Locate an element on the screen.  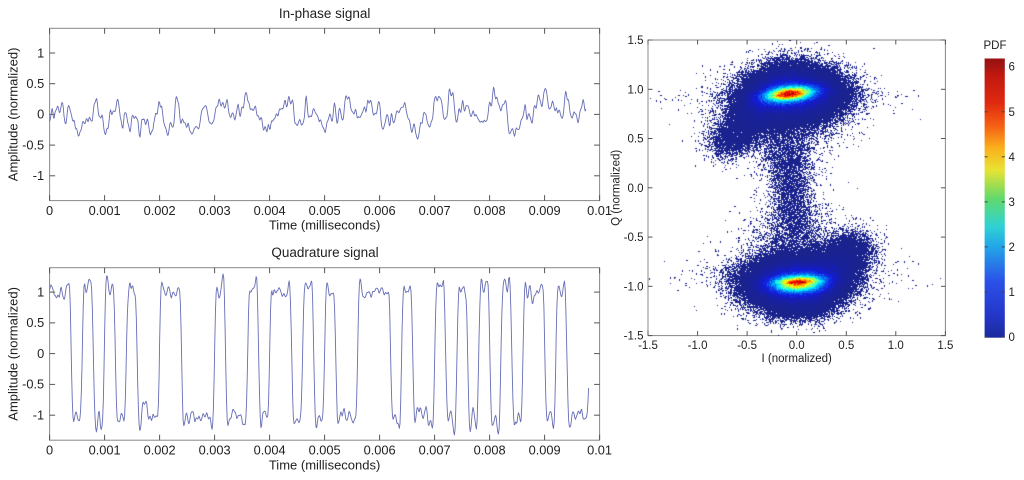
svg-text: In-phase signal is located at coordinates (325, 13).